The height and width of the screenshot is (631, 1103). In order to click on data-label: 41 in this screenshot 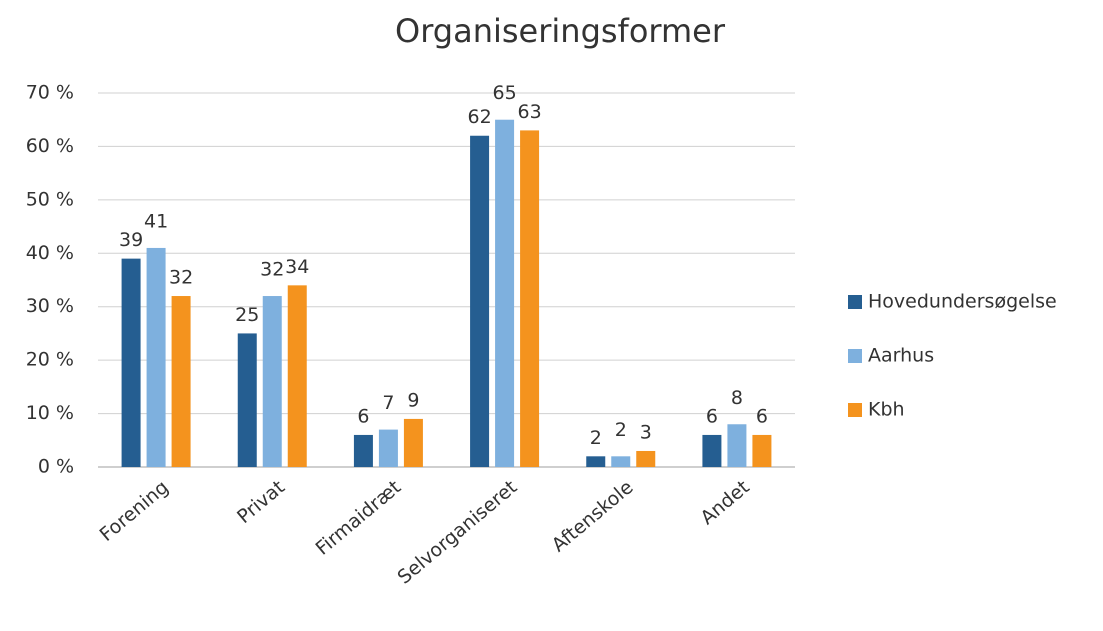, I will do `click(156, 221)`.